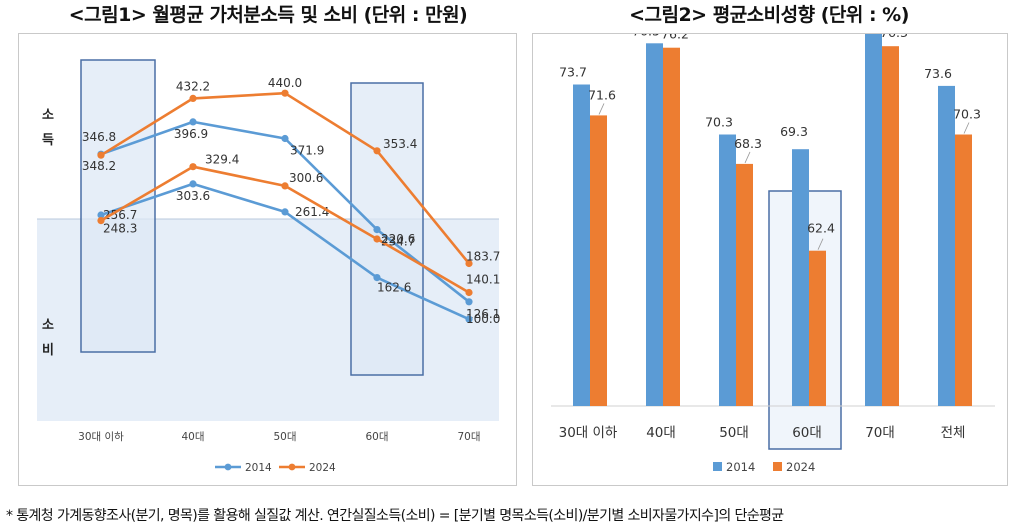 The image size is (1022, 532). I want to click on legend-marker-2024, so click(292, 467).